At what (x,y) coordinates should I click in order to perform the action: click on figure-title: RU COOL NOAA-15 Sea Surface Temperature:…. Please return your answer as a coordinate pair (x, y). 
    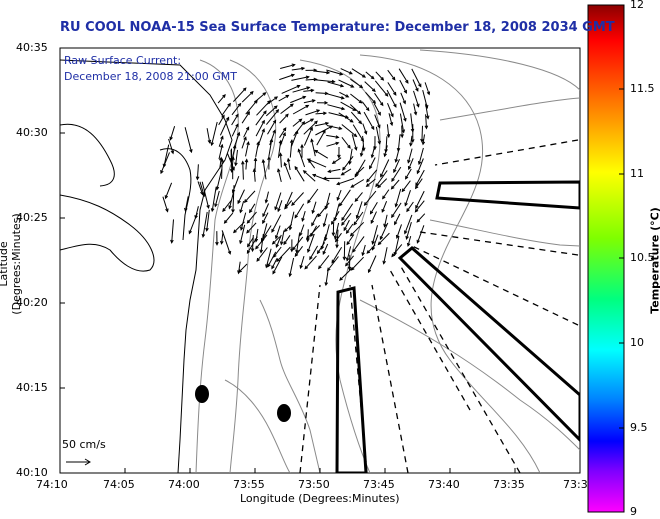
    Looking at the image, I should click on (337, 27).